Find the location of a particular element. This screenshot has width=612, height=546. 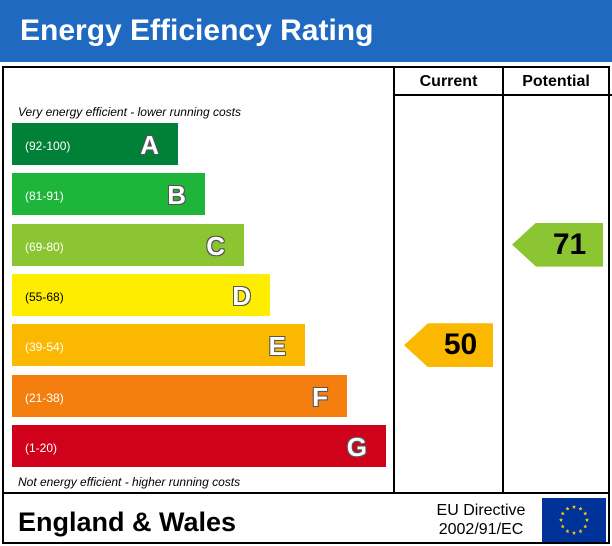

band-f: (21-38) F is located at coordinates (179, 395).